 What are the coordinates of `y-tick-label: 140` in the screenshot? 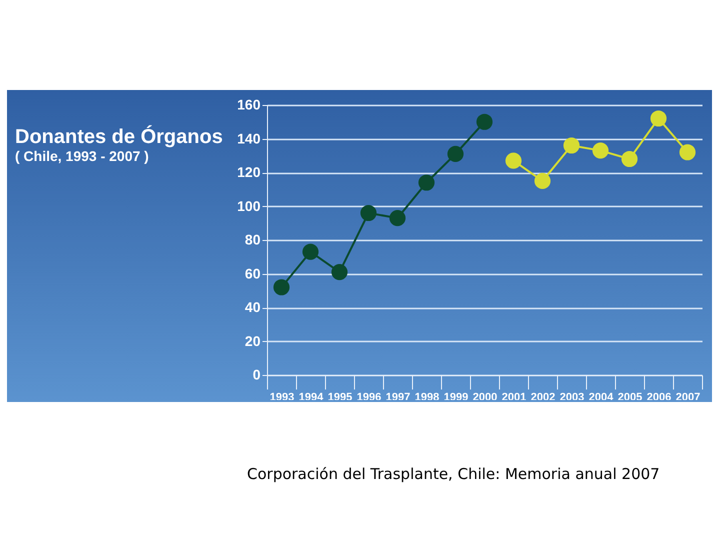 It's located at (249, 138).